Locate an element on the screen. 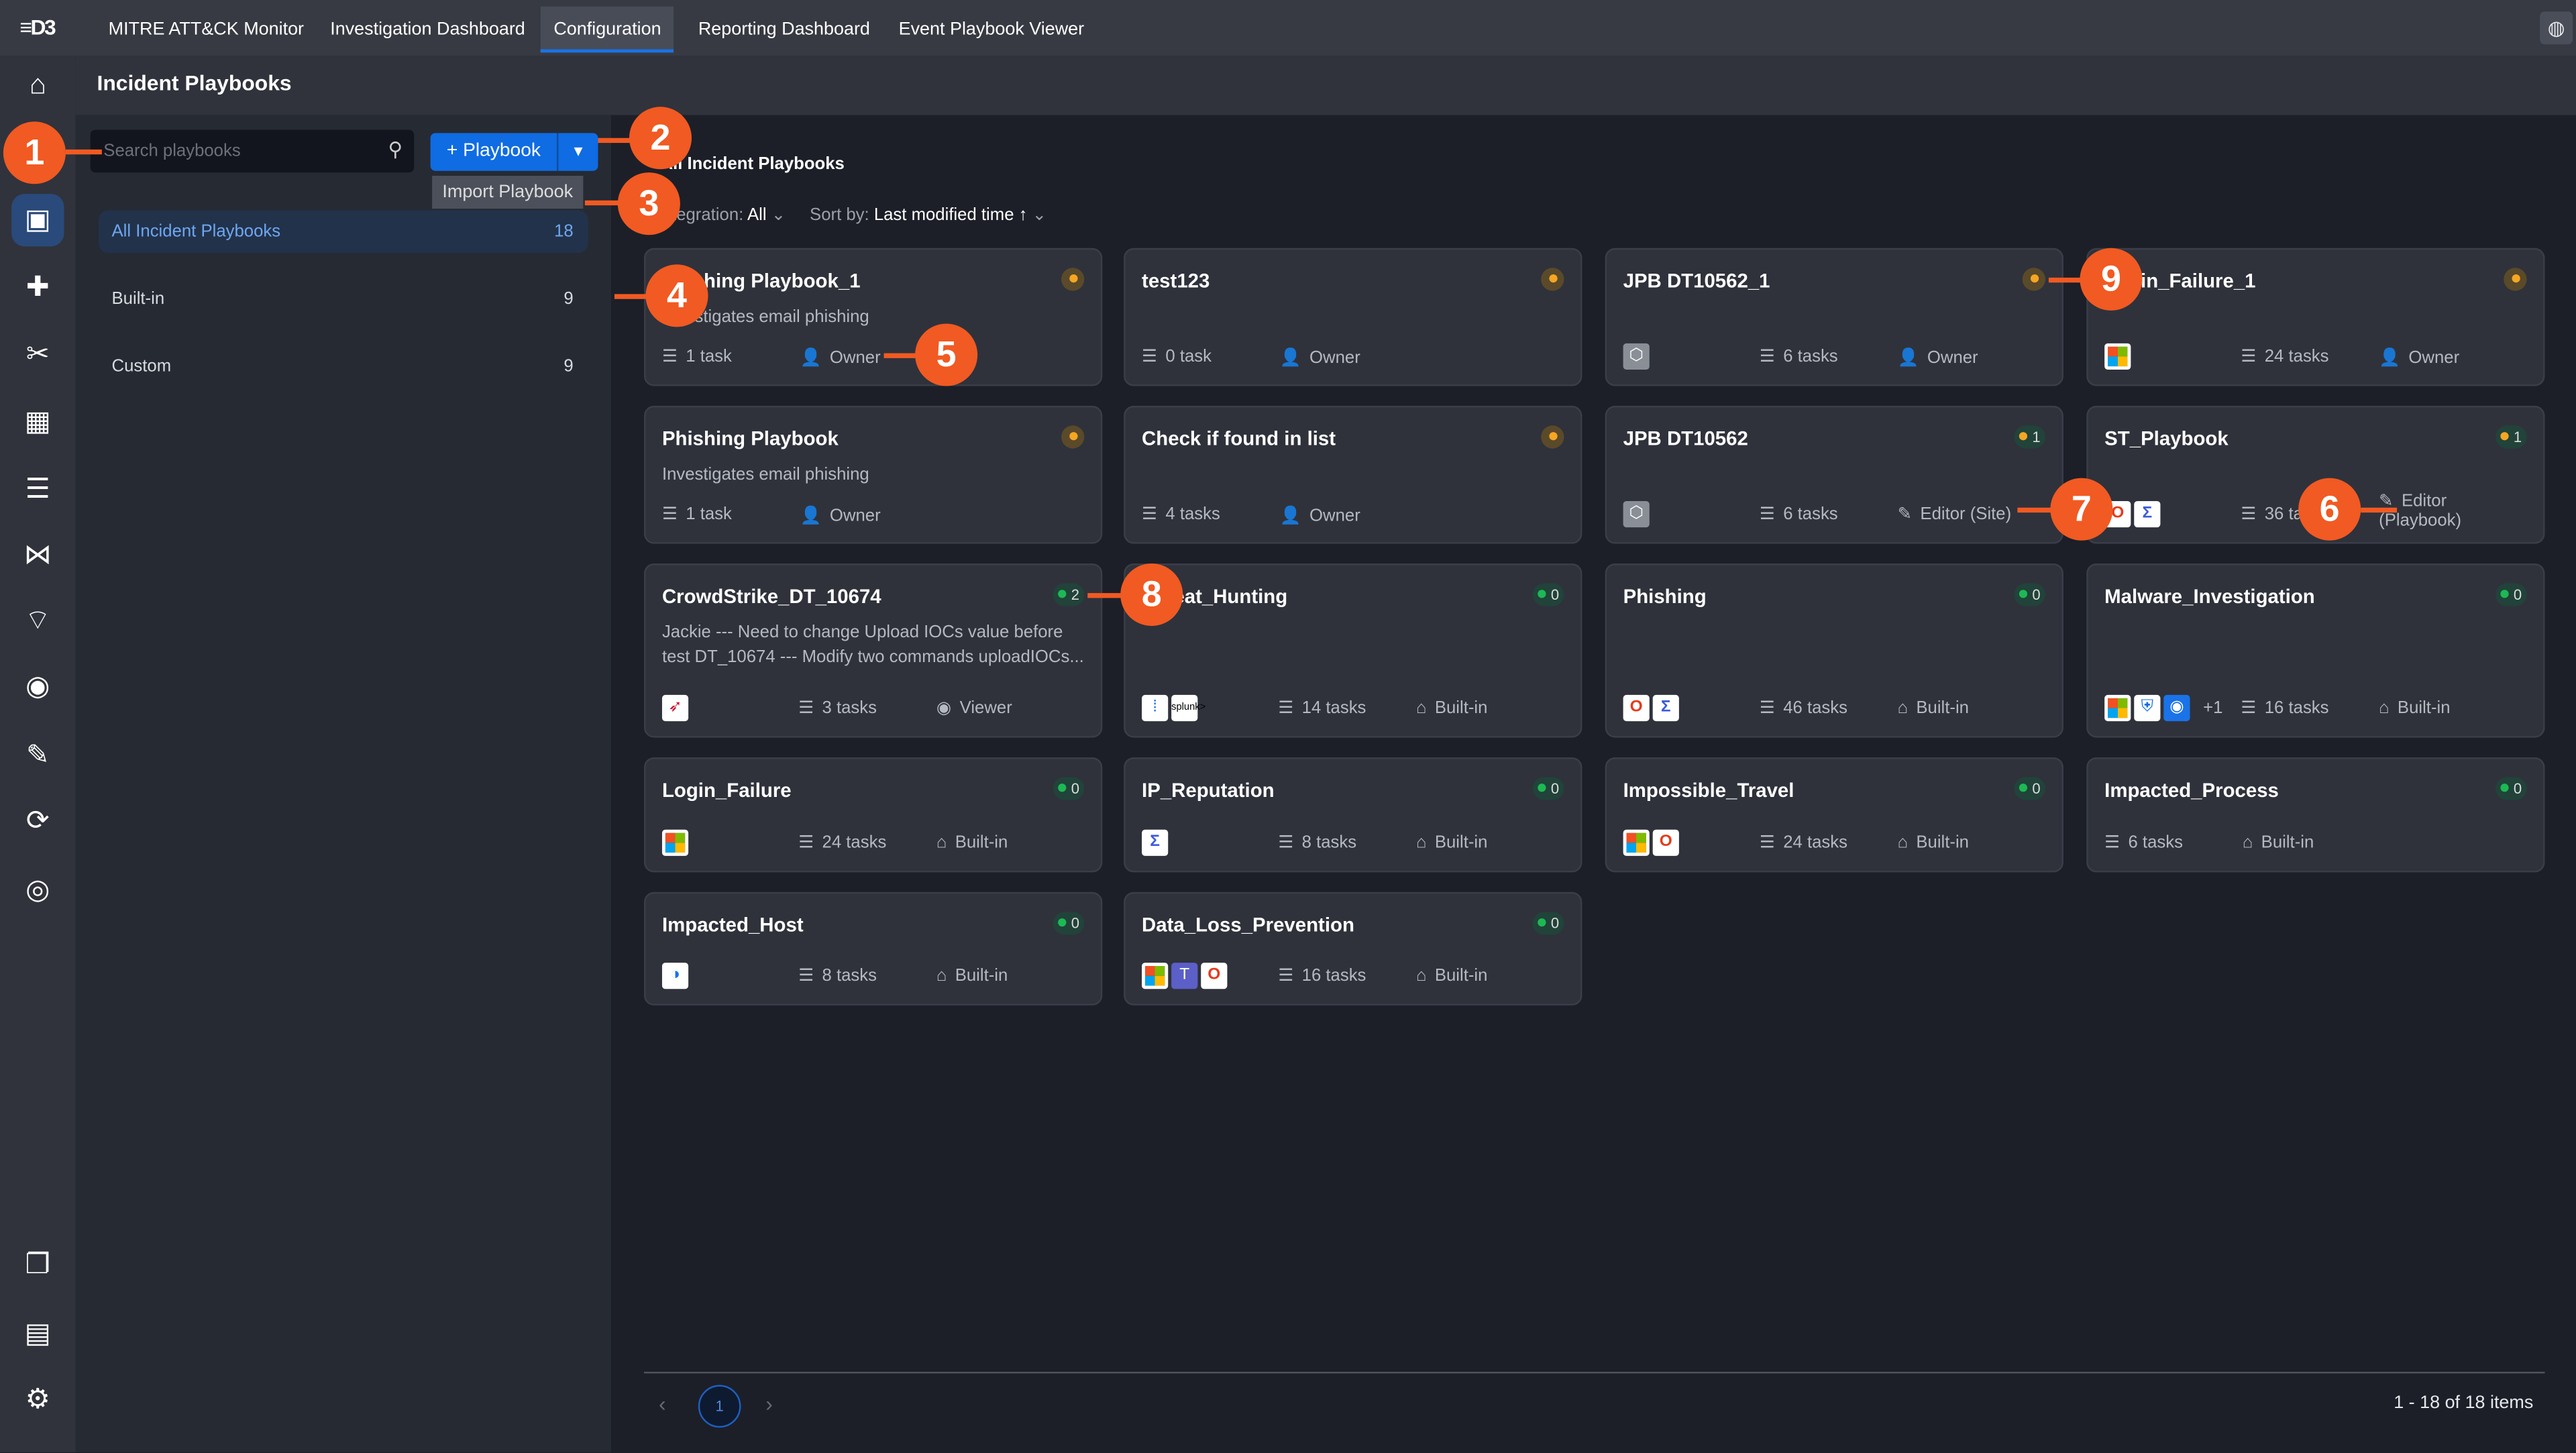 Image resolution: width=2576 pixels, height=1453 pixels. role-text: Owner is located at coordinates (1952, 358).